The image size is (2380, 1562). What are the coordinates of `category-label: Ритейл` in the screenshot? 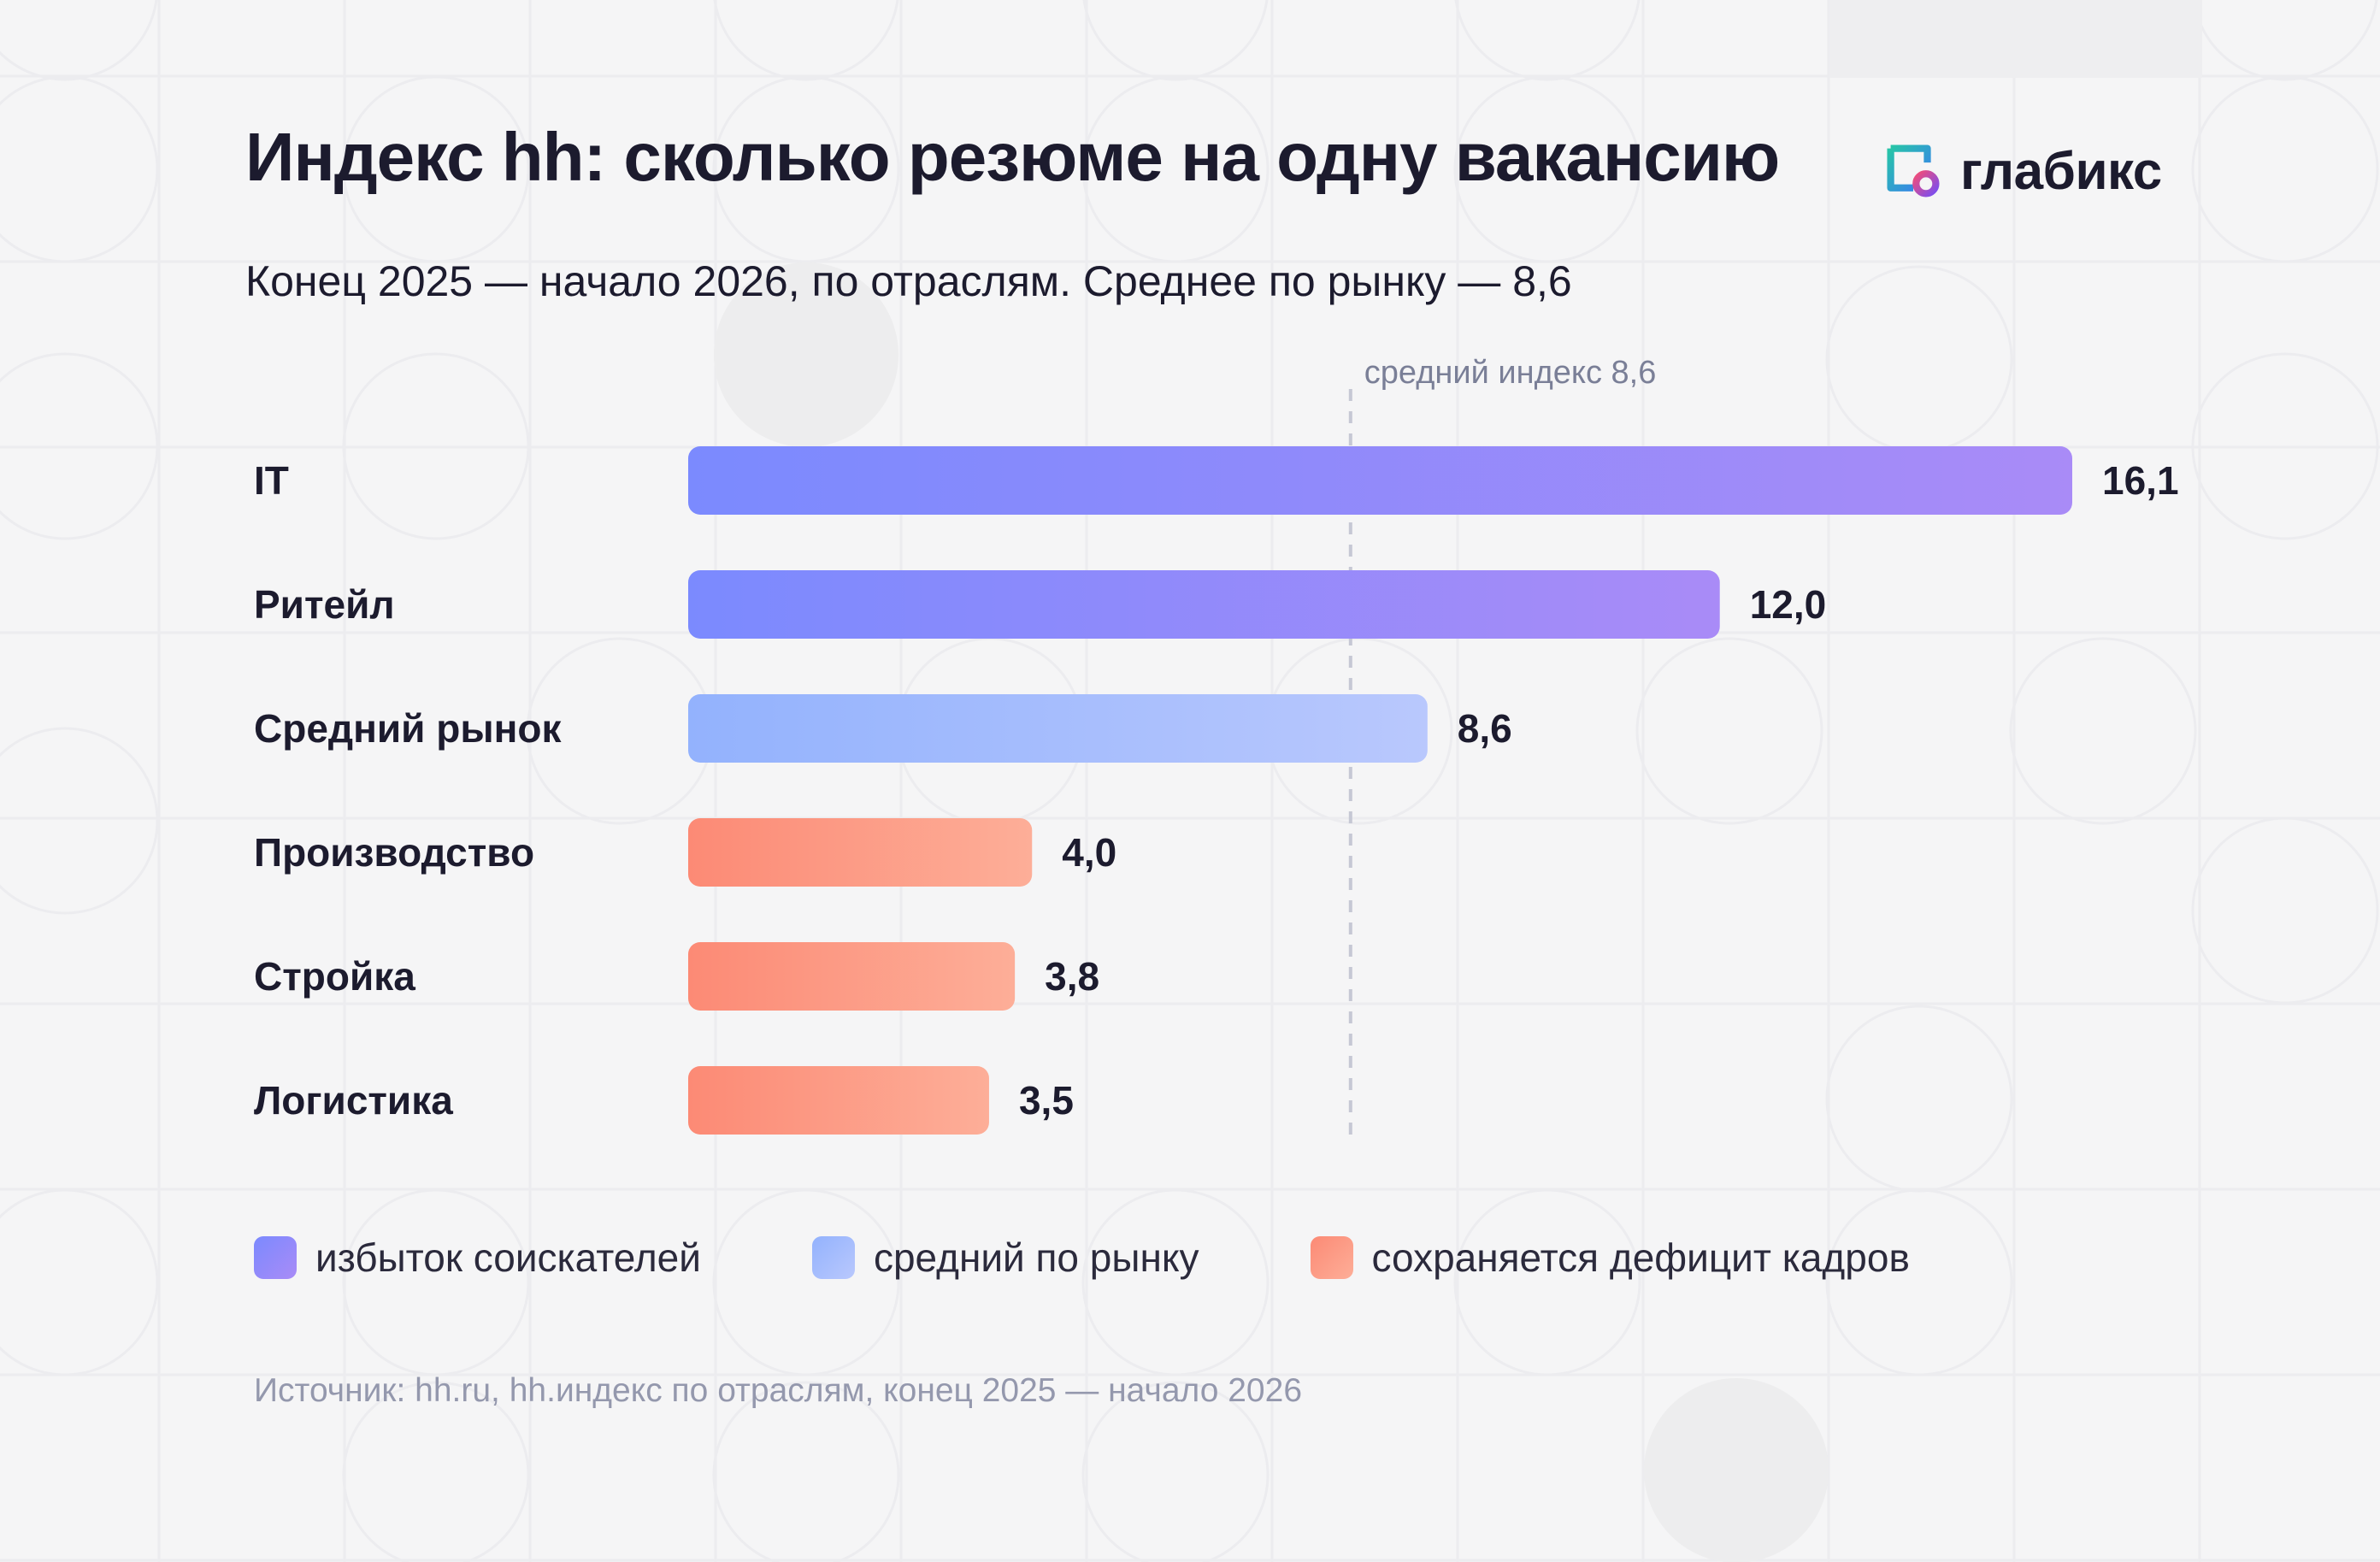 It's located at (325, 604).